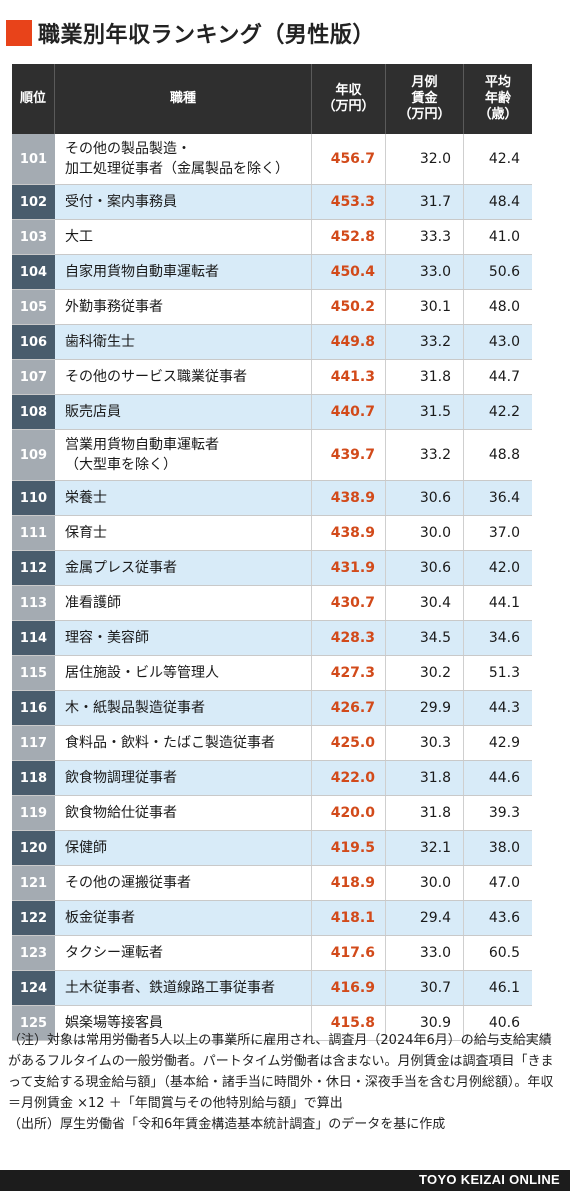 The width and height of the screenshot is (570, 1191). Describe the element at coordinates (349, 202) in the screenshot. I see `income-cell: 453.3` at that location.